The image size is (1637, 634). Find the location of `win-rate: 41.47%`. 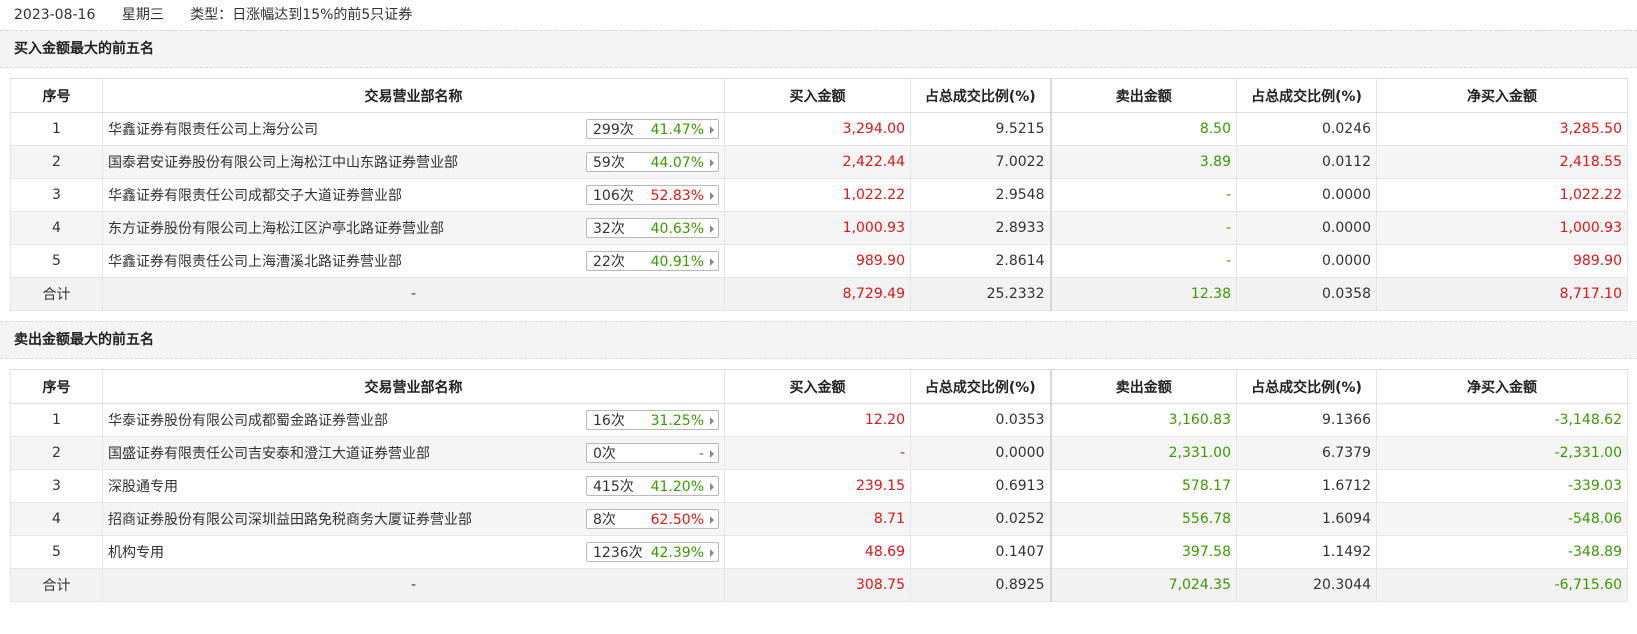

win-rate: 41.47% is located at coordinates (677, 130).